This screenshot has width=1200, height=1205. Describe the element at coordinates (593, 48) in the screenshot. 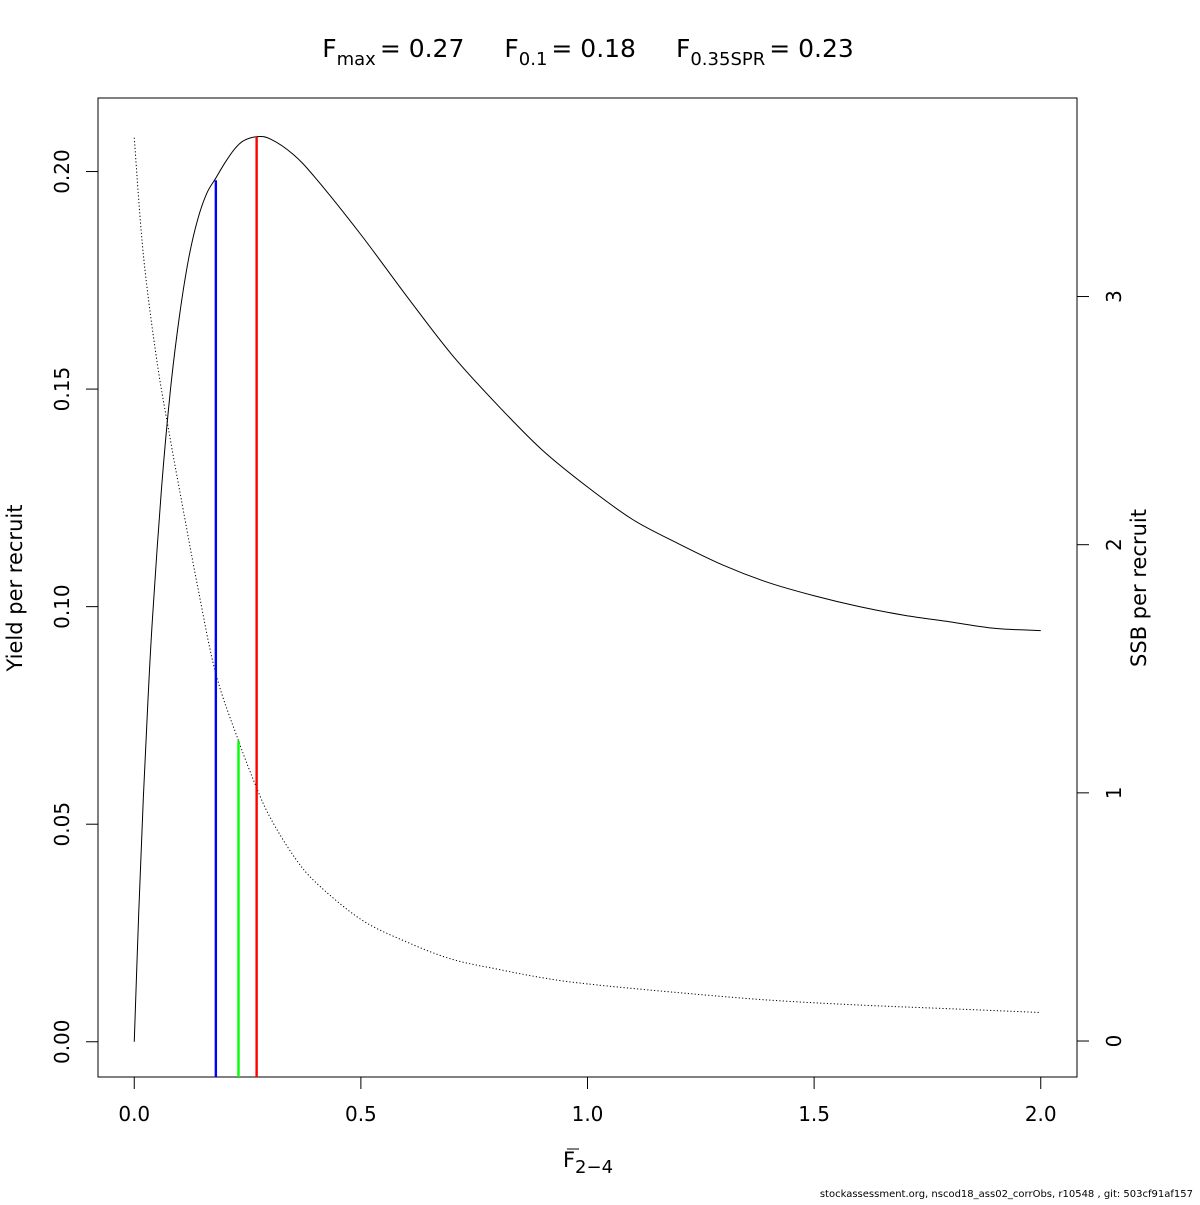

I see `title-f01-value: = 0.18` at that location.